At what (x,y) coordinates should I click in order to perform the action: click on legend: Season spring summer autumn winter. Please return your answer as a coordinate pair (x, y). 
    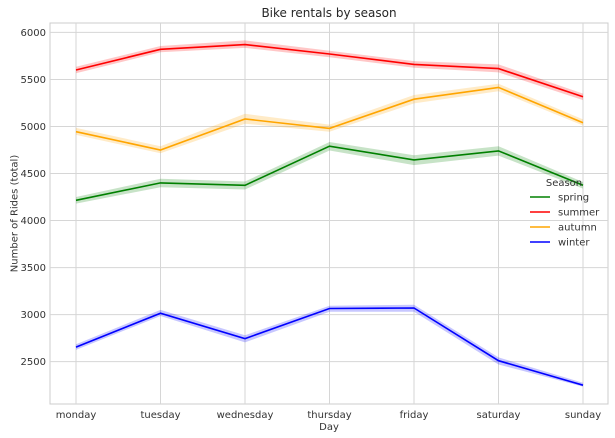
    Looking at the image, I should click on (565, 213).